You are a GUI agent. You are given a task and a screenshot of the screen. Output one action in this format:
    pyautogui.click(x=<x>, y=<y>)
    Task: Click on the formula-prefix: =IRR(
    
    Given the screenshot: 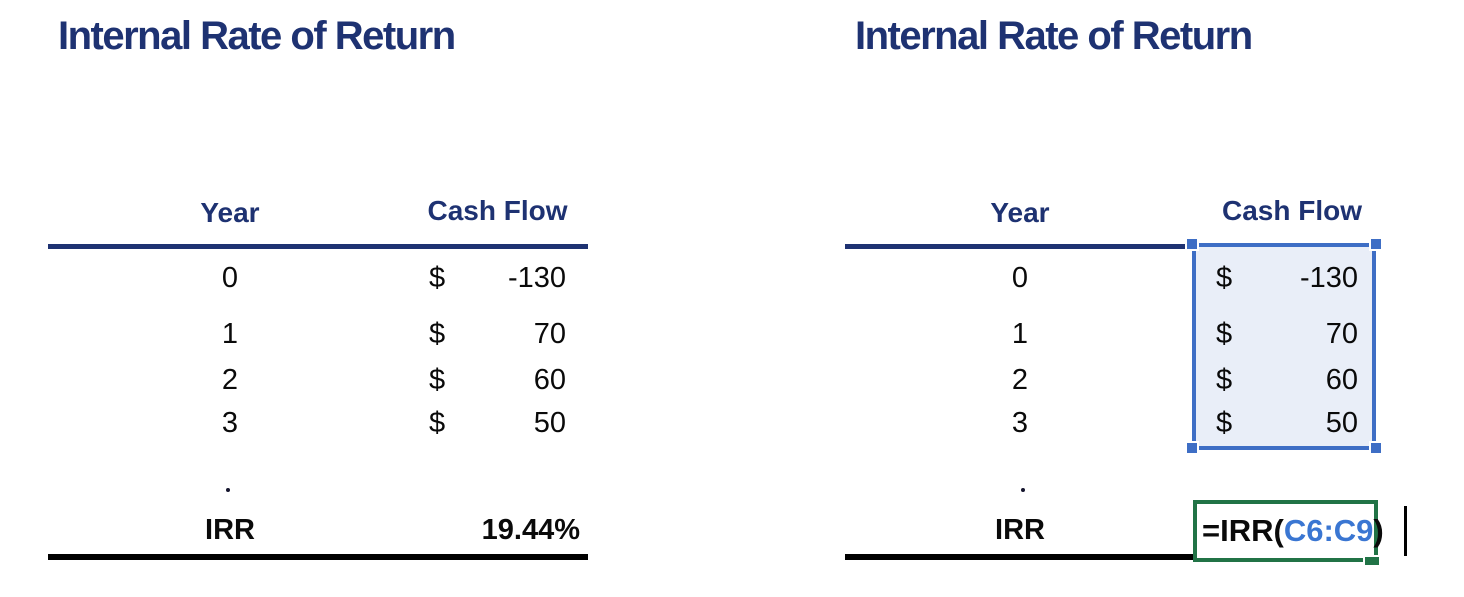 What is the action you would take?
    pyautogui.click(x=1243, y=530)
    